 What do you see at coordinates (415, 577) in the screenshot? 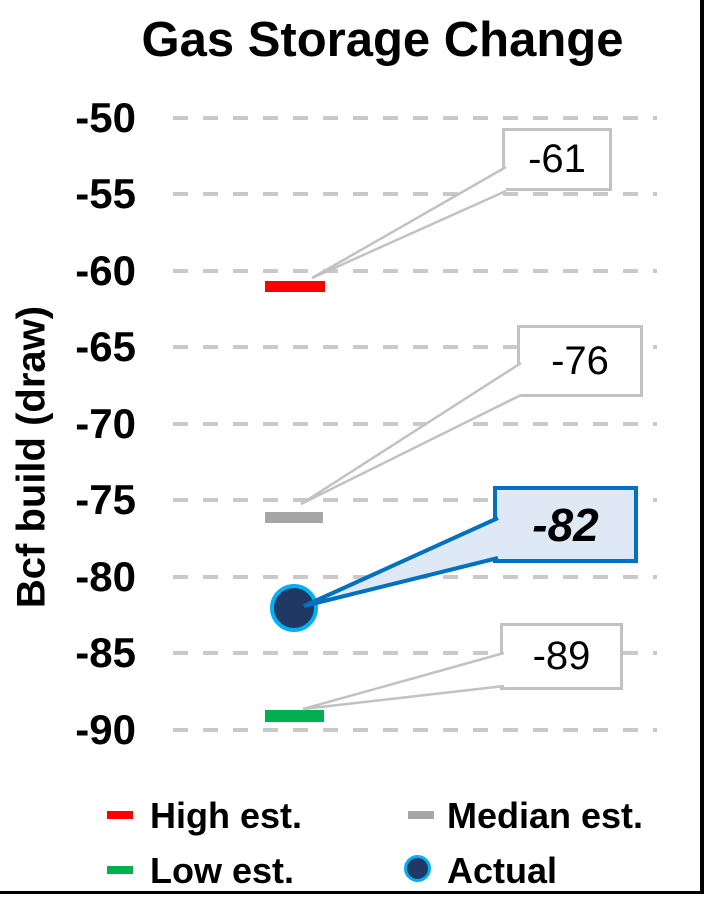
I see `gridline--80` at bounding box center [415, 577].